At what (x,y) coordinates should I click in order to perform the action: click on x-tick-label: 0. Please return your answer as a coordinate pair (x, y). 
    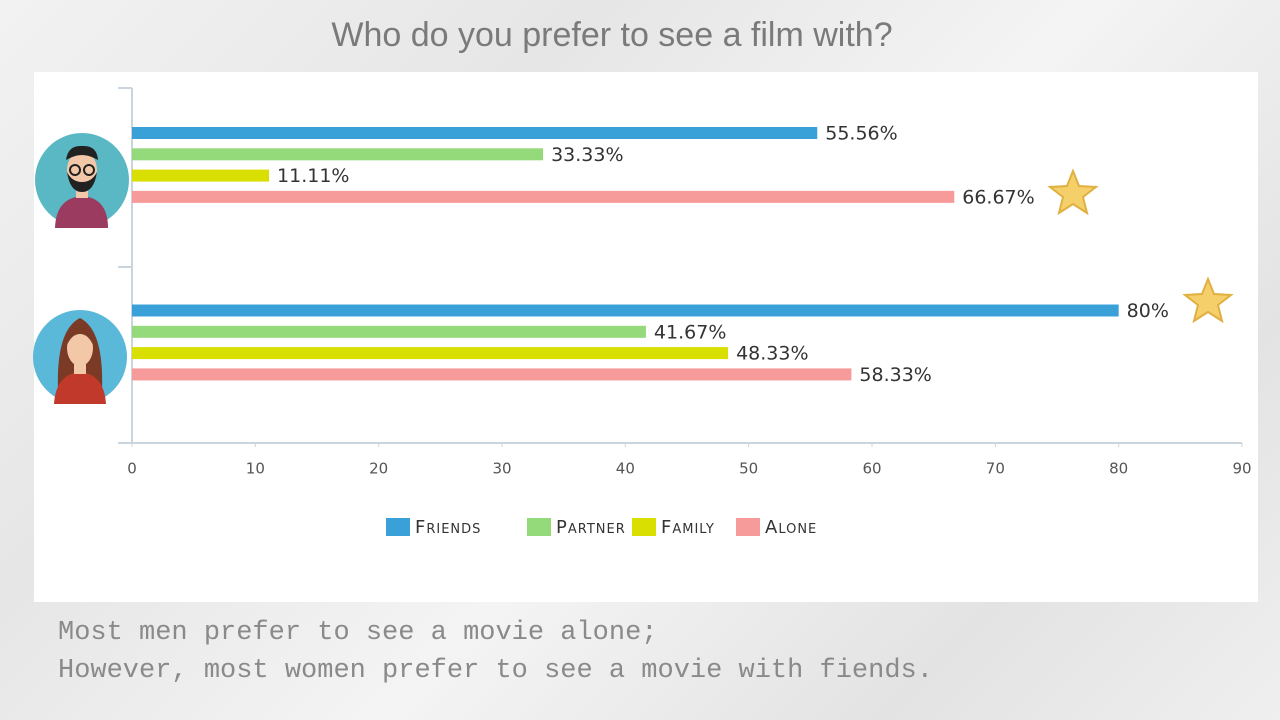
    Looking at the image, I should click on (132, 469).